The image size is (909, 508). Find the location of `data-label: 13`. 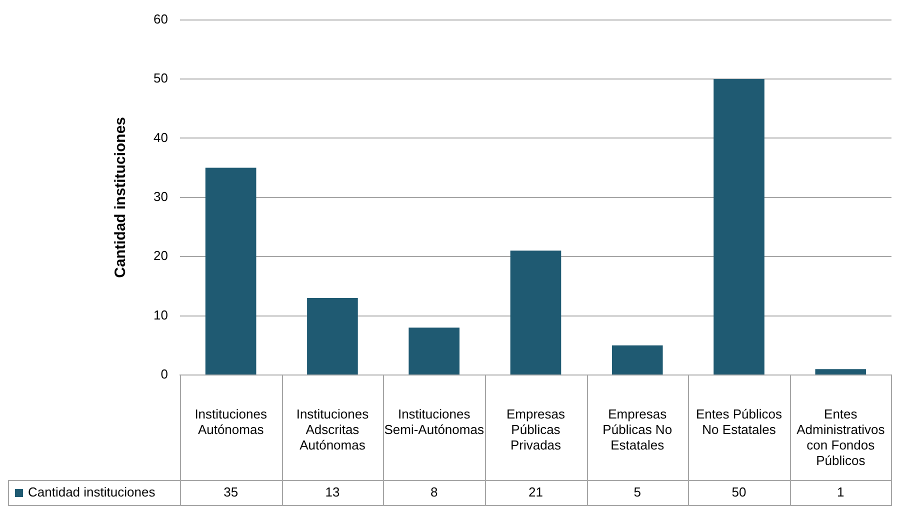

data-label: 13 is located at coordinates (332, 492).